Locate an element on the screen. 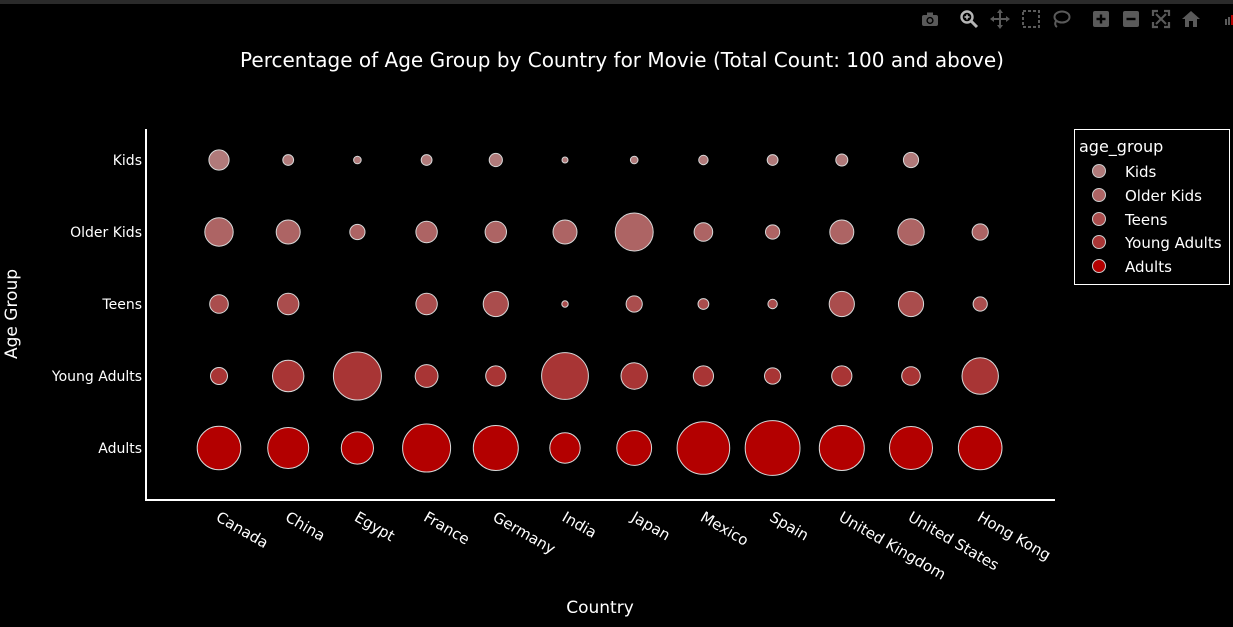  y-tick-label-young-adults: Young Adults is located at coordinates (96, 377).